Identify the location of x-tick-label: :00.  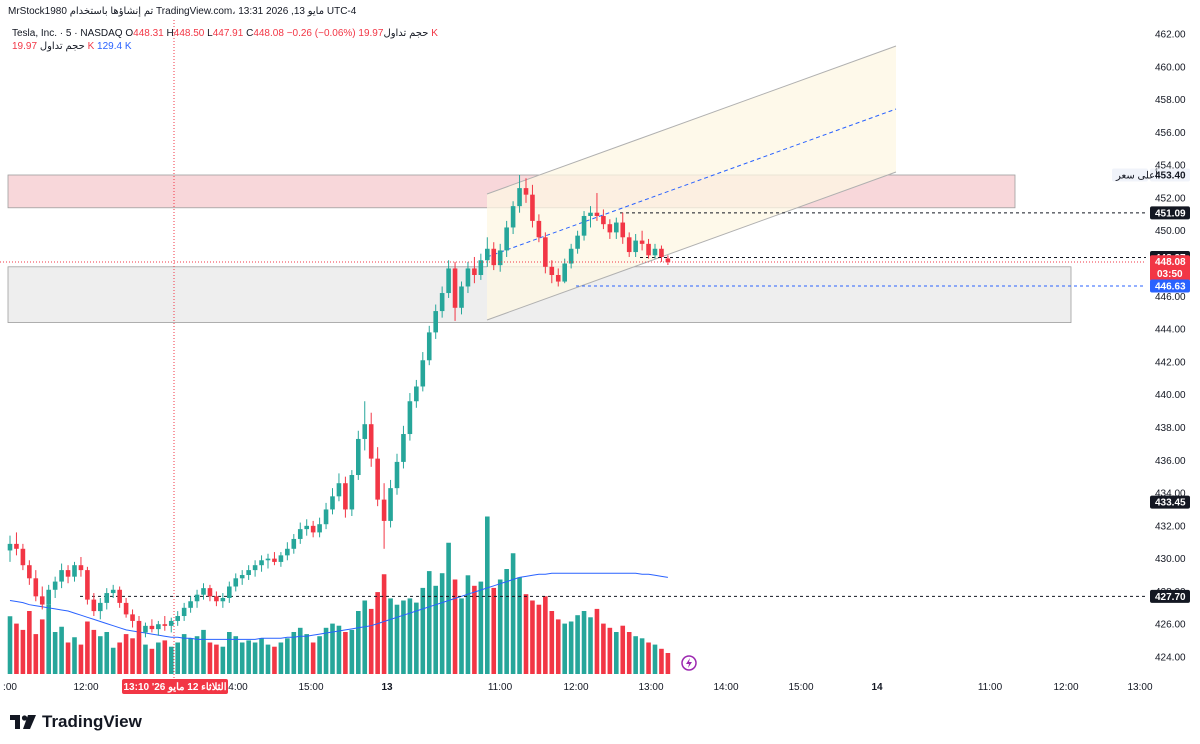
(10, 687).